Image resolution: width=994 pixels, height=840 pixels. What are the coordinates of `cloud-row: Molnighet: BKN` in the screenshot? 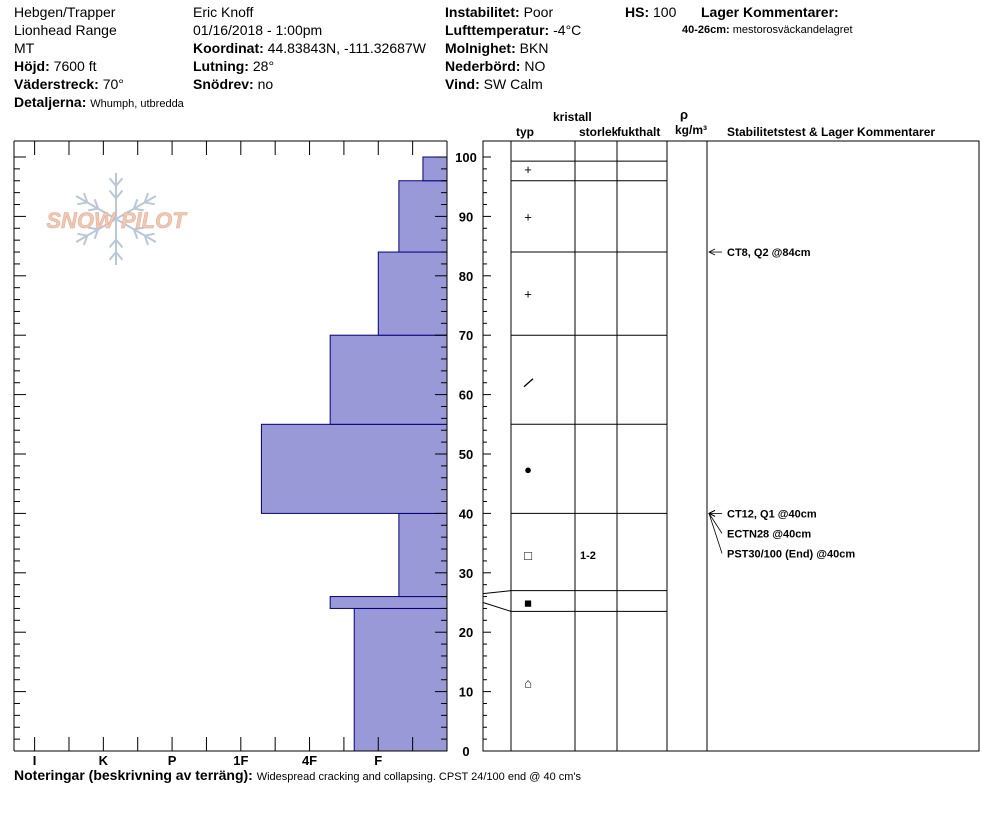 It's located at (496, 48).